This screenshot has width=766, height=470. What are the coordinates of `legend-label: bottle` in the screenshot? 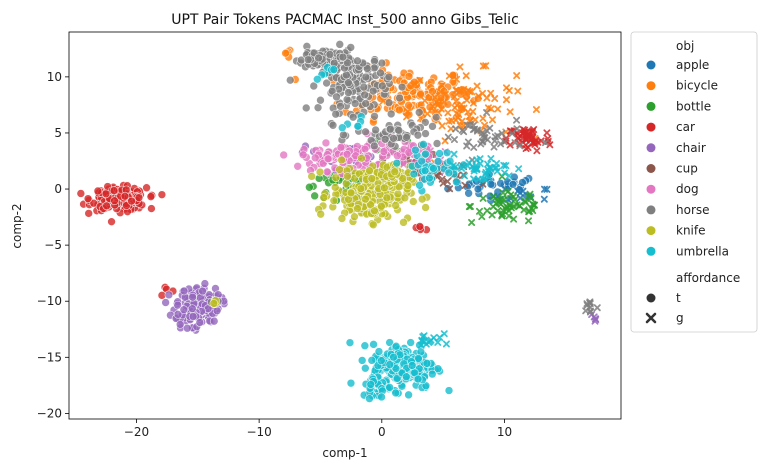 It's located at (693, 106).